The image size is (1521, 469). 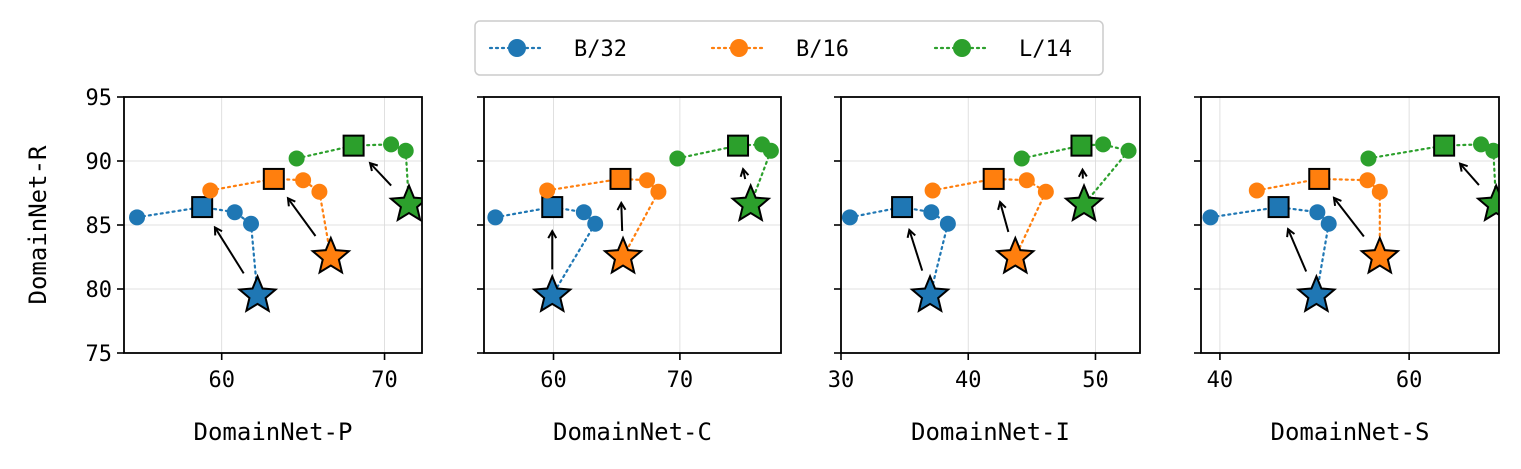 I want to click on legend-box, so click(x=789, y=48).